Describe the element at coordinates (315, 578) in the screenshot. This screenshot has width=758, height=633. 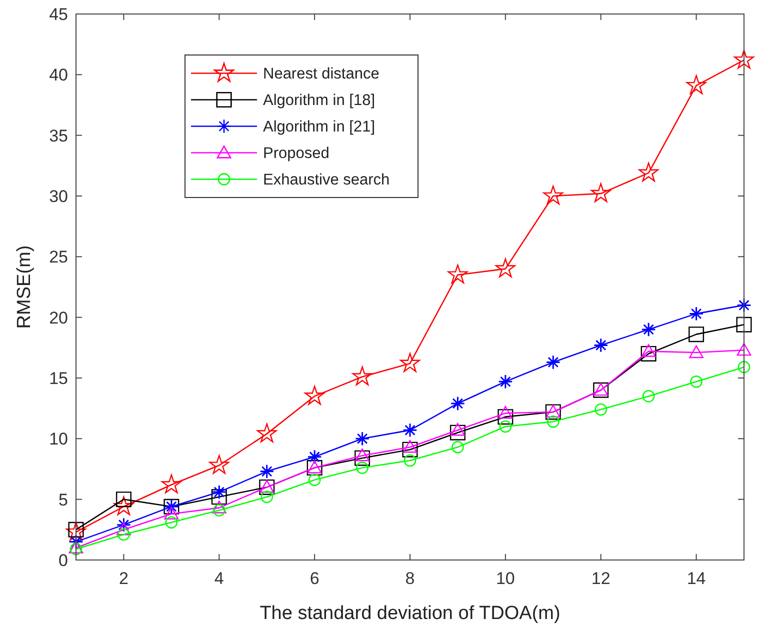
I see `x-tick-label: 6` at that location.